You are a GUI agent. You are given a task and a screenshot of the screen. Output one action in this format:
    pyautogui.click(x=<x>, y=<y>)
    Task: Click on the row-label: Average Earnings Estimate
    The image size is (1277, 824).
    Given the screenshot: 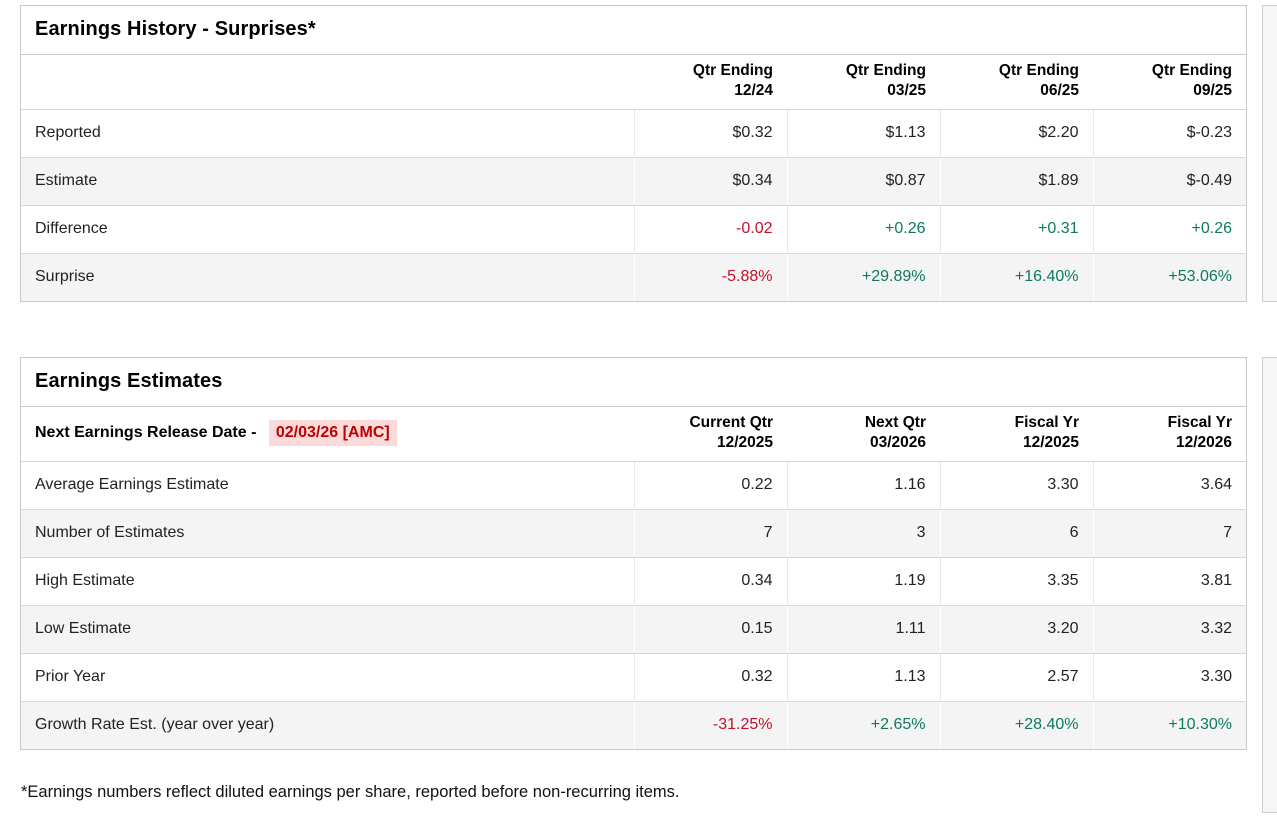 What is the action you would take?
    pyautogui.click(x=327, y=485)
    